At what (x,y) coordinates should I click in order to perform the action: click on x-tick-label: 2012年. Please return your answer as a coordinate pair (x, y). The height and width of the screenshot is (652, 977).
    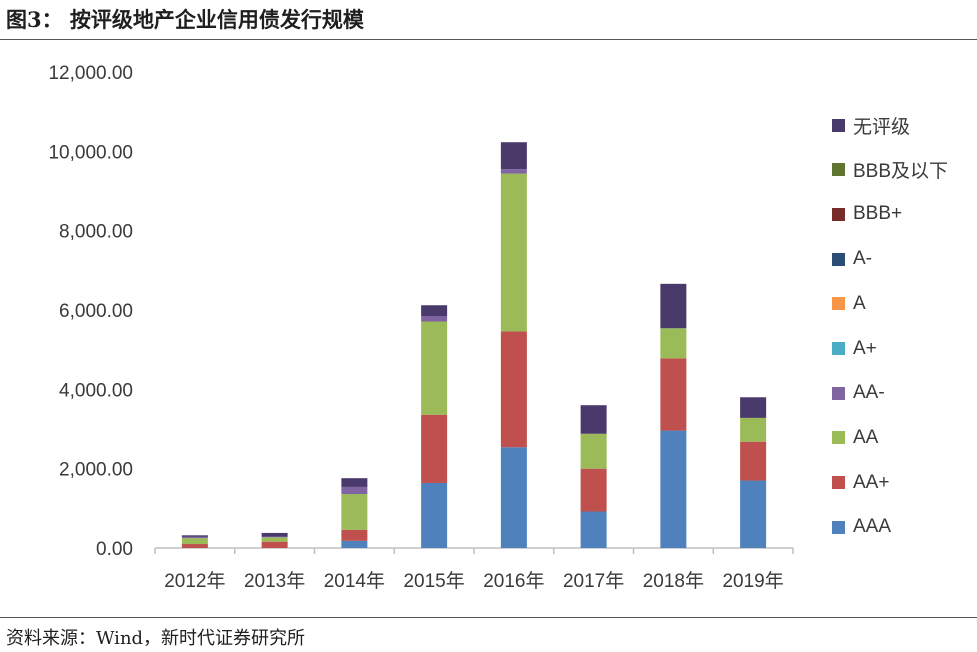
    Looking at the image, I should click on (194, 581).